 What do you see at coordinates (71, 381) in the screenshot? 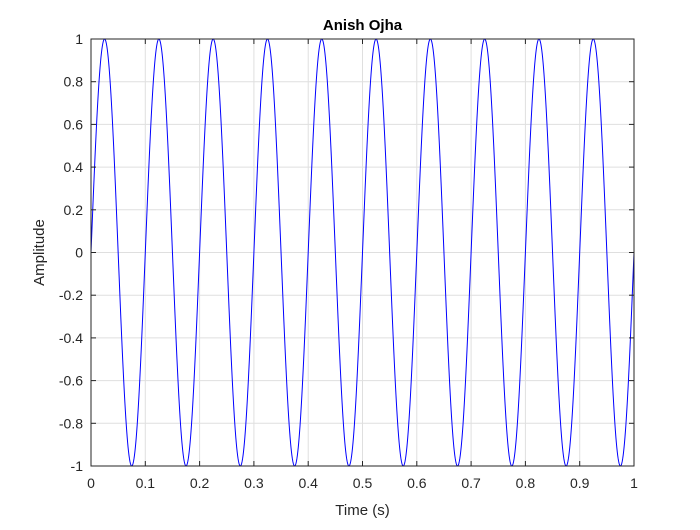
I see `y-tick-label: -0.6` at bounding box center [71, 381].